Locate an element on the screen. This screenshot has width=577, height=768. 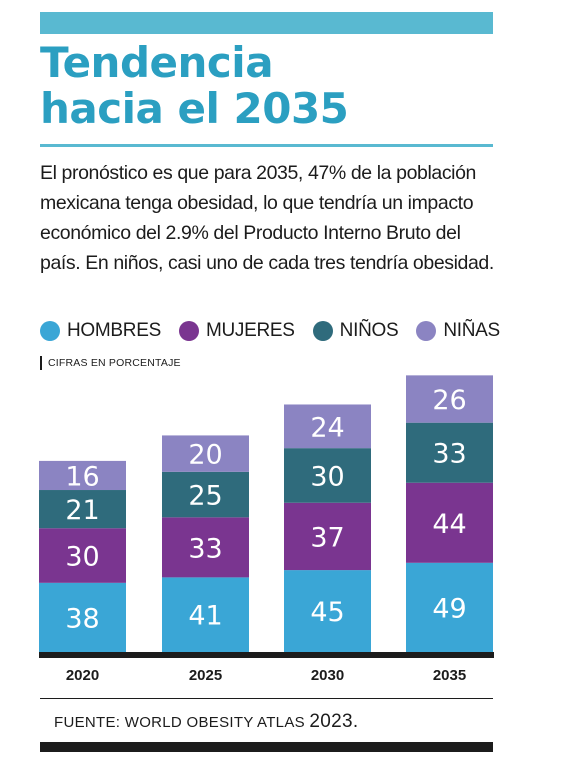
data-label: 25 is located at coordinates (205, 496).